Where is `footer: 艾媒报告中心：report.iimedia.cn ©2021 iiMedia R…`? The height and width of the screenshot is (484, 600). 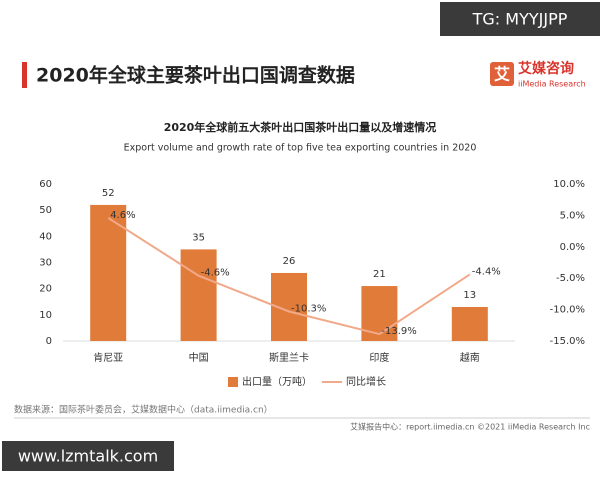 footer: 艾媒报告中心：report.iimedia.cn ©2021 iiMedia R… is located at coordinates (470, 427).